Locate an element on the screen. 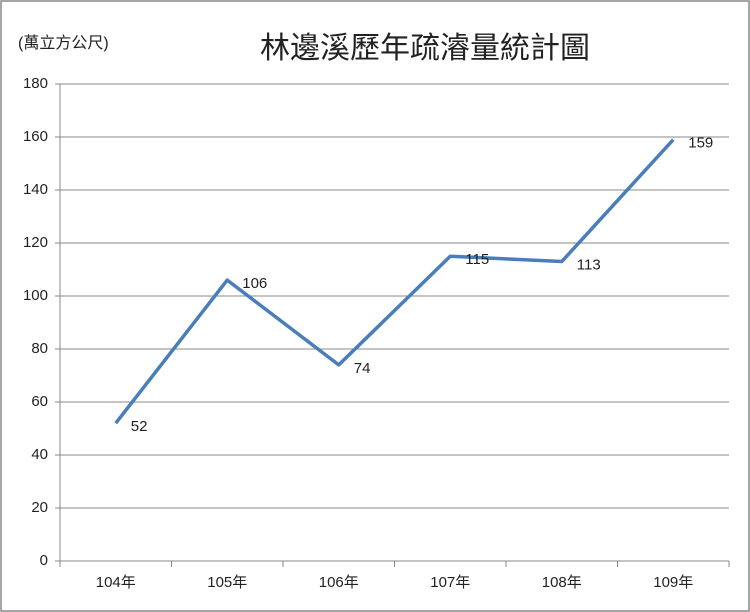 This screenshot has height=612, width=750. data-label: 159 is located at coordinates (700, 143).